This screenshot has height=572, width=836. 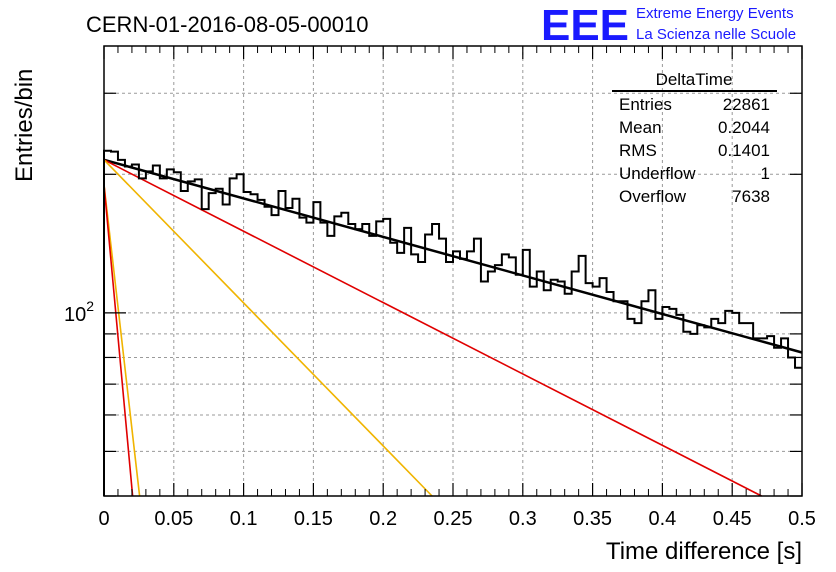 What do you see at coordinates (640, 127) in the screenshot?
I see `stats-label-mean: Mean` at bounding box center [640, 127].